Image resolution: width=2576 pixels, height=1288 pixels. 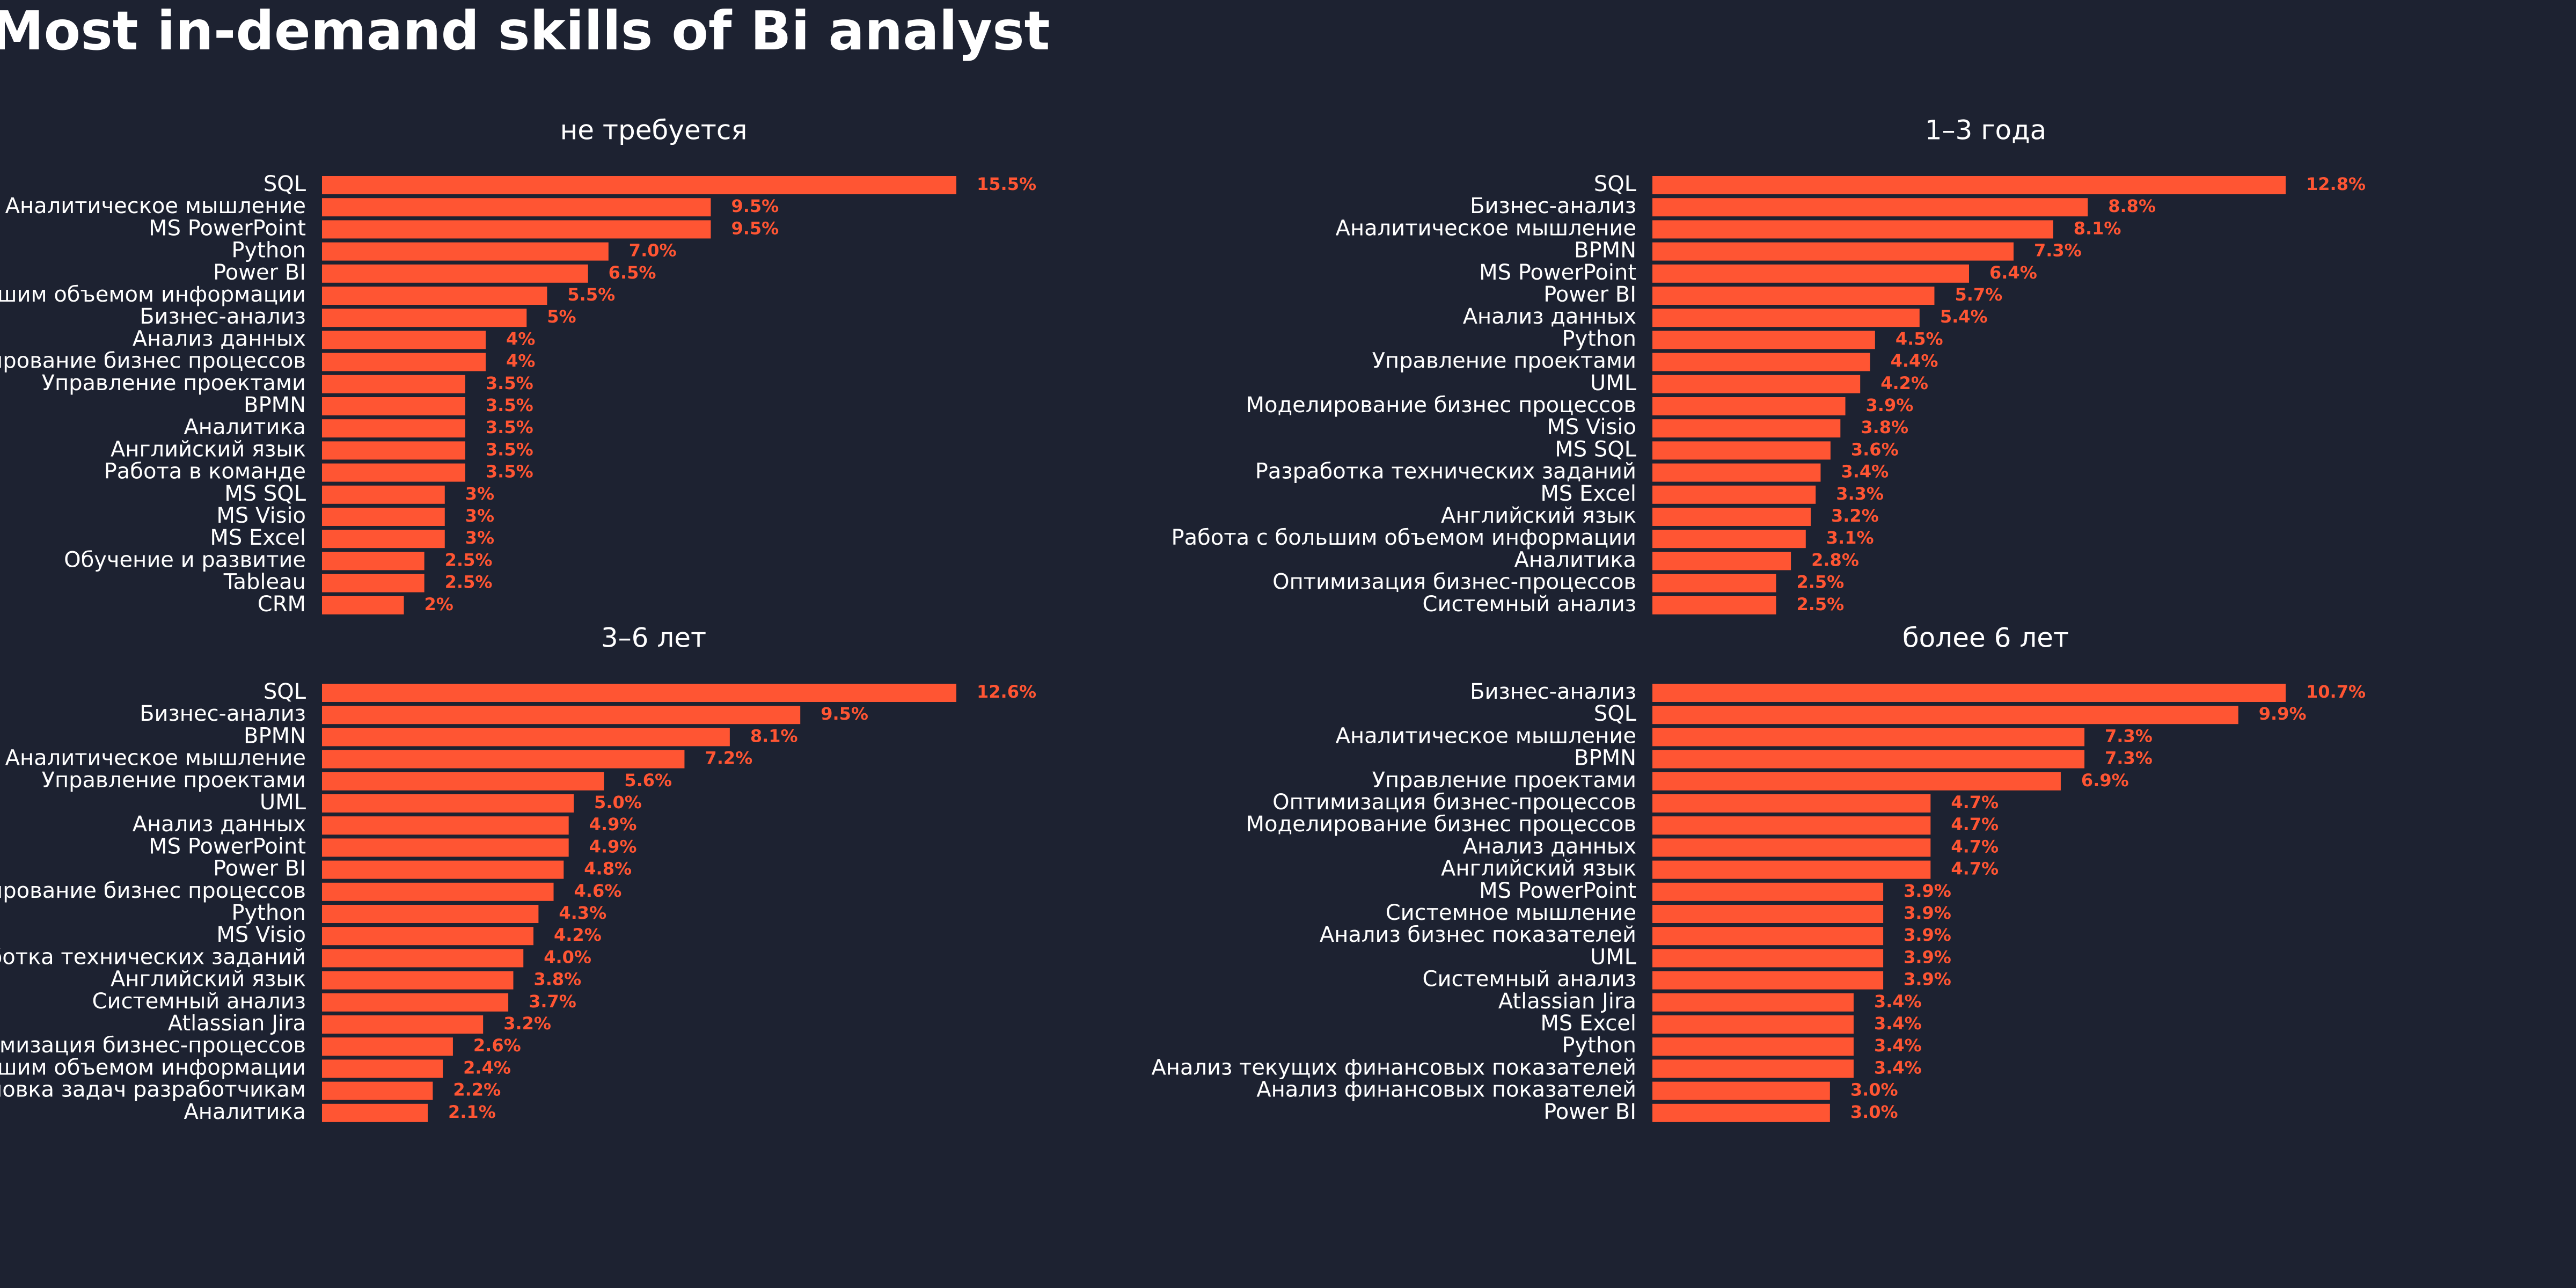 What do you see at coordinates (1454, 582) in the screenshot?
I see `category-label: Оптимизация бизнес-процессов` at bounding box center [1454, 582].